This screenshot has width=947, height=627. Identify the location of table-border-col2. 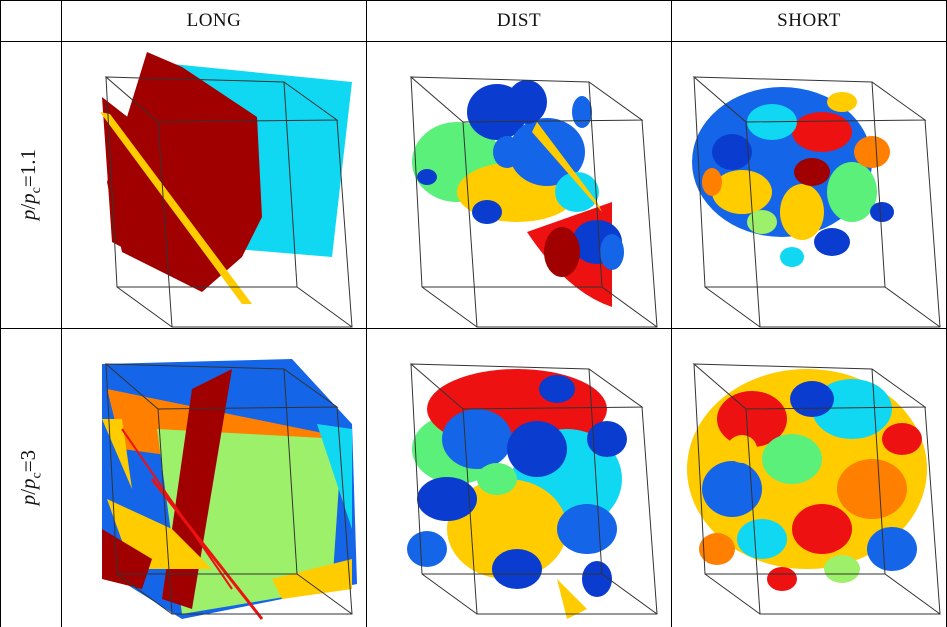
(366, 313).